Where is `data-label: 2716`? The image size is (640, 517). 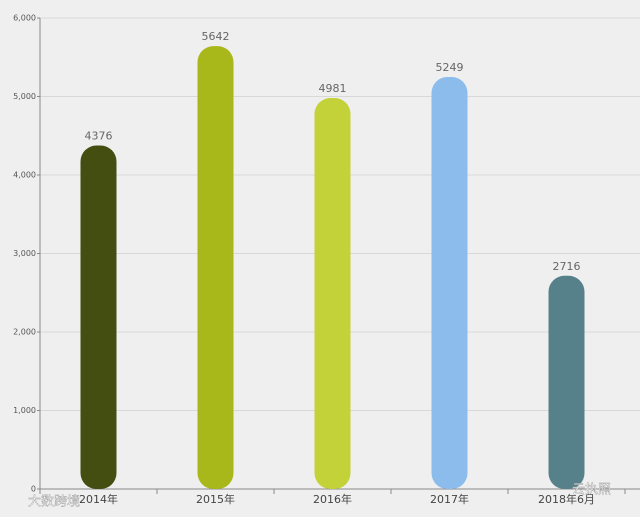 data-label: 2716 is located at coordinates (567, 266).